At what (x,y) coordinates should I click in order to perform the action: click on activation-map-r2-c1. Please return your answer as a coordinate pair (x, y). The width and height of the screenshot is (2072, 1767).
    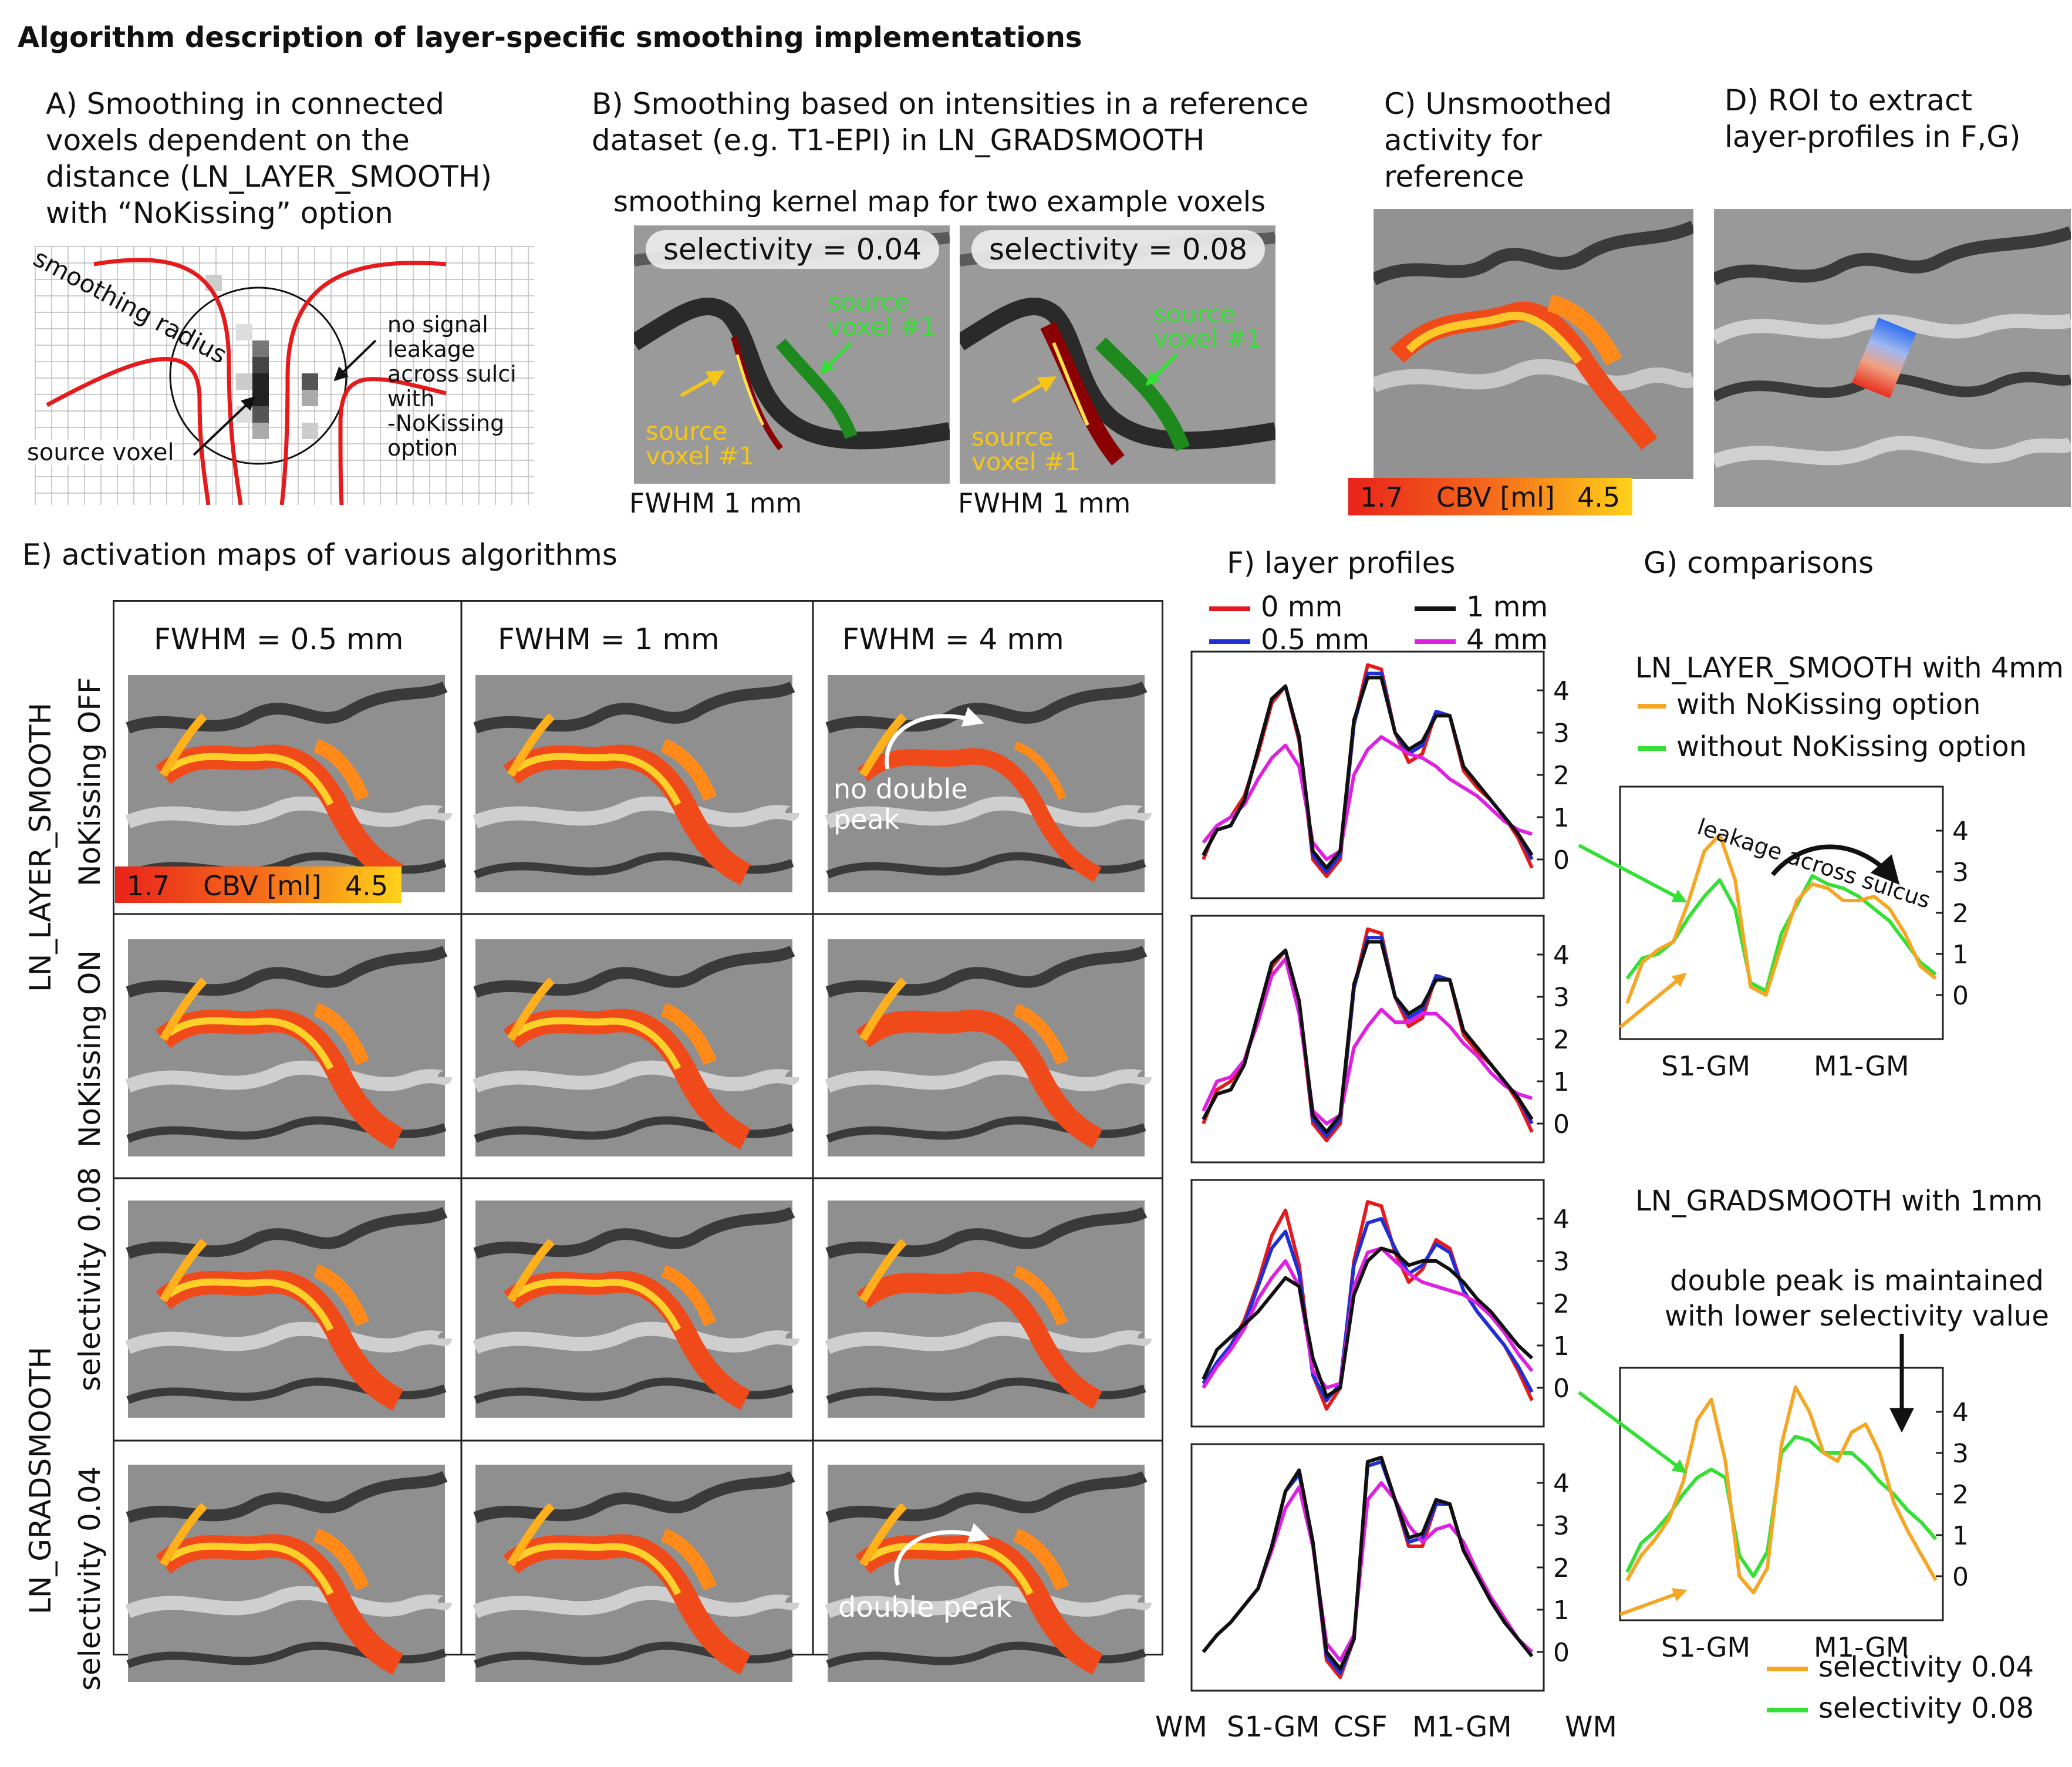
    Looking at the image, I should click on (288, 1047).